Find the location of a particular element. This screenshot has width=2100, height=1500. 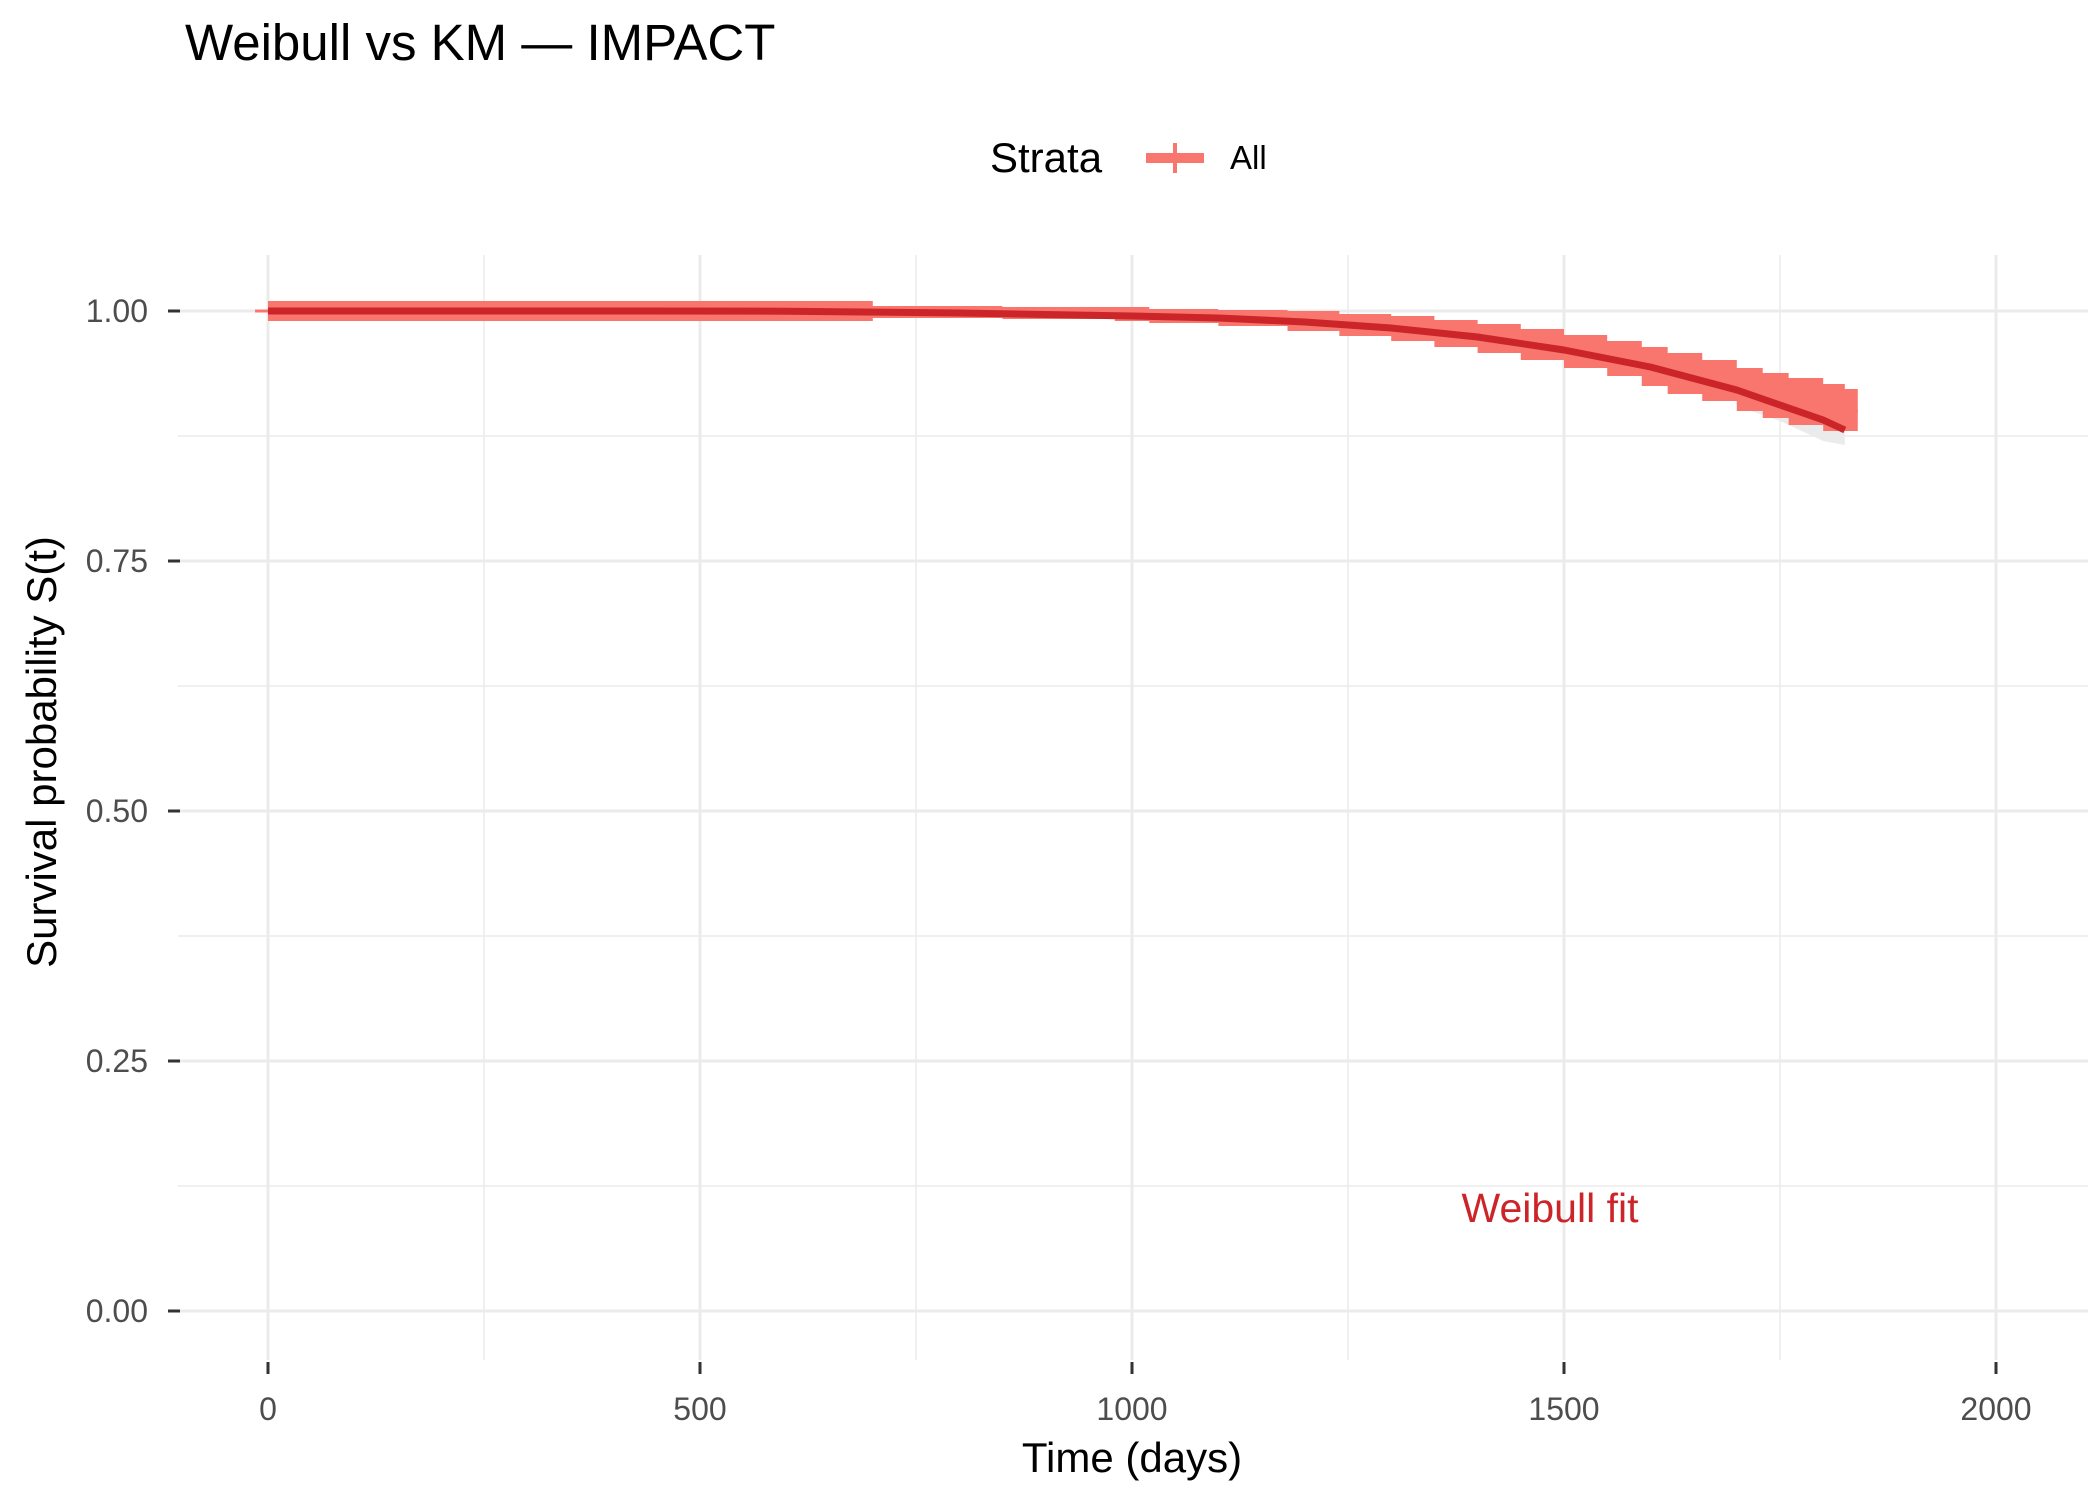

legend: Strata All is located at coordinates (1128, 157).